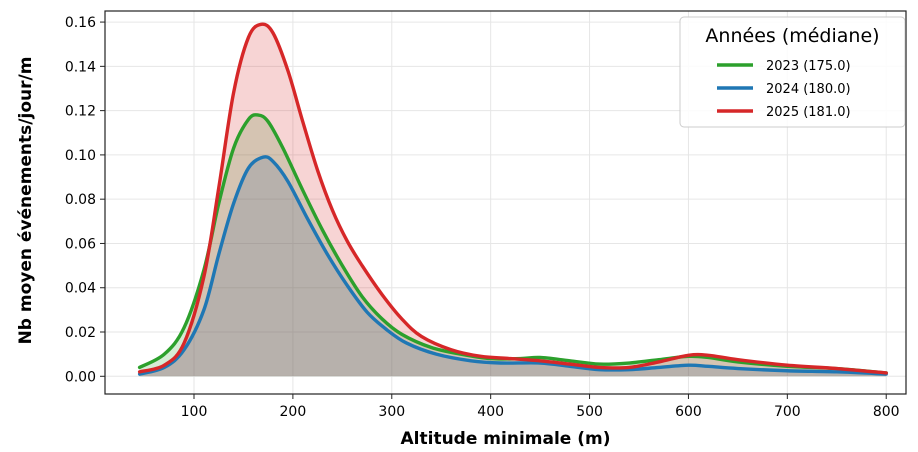  Describe the element at coordinates (293, 412) in the screenshot. I see `x-tick-label: 200` at that location.